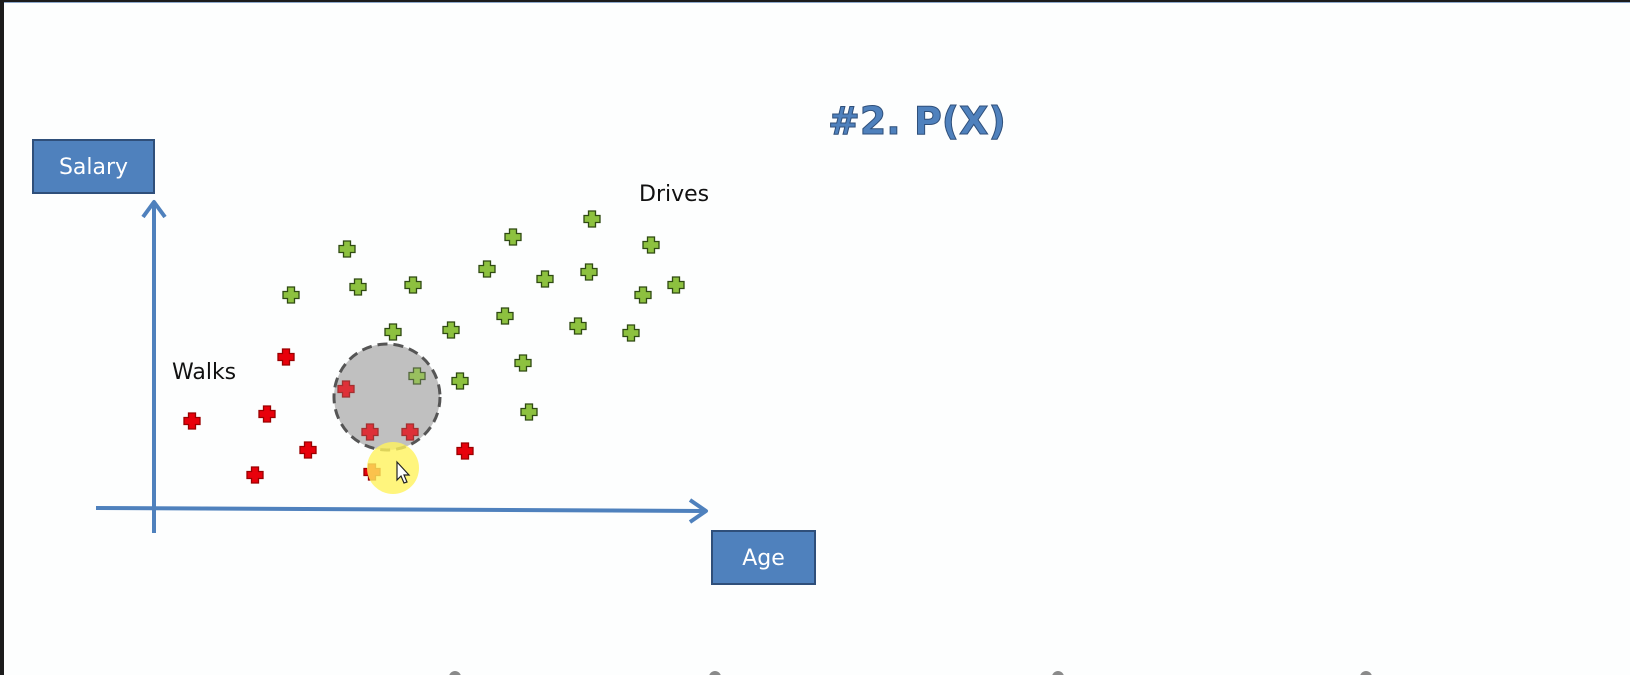  Describe the element at coordinates (401, 511) in the screenshot. I see `x-axis` at that location.